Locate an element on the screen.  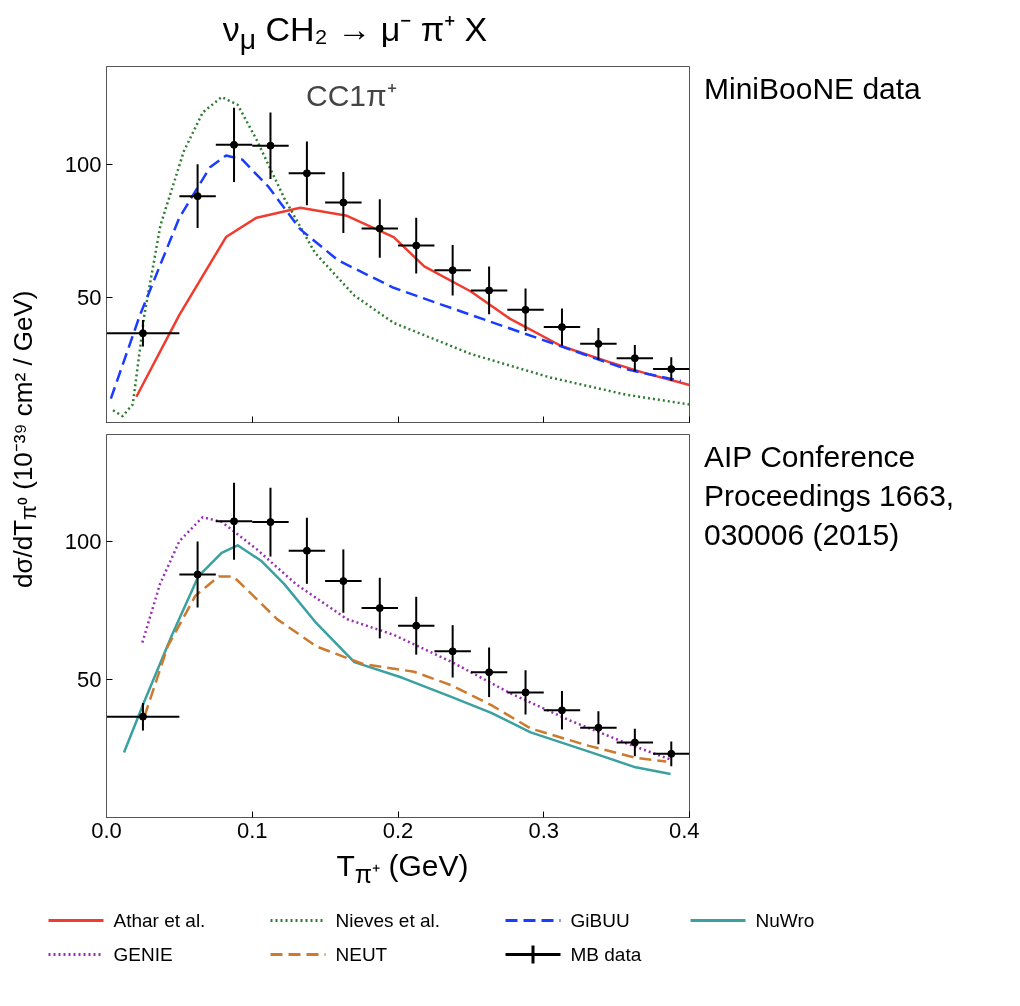
legend-label: MB data is located at coordinates (606, 954).